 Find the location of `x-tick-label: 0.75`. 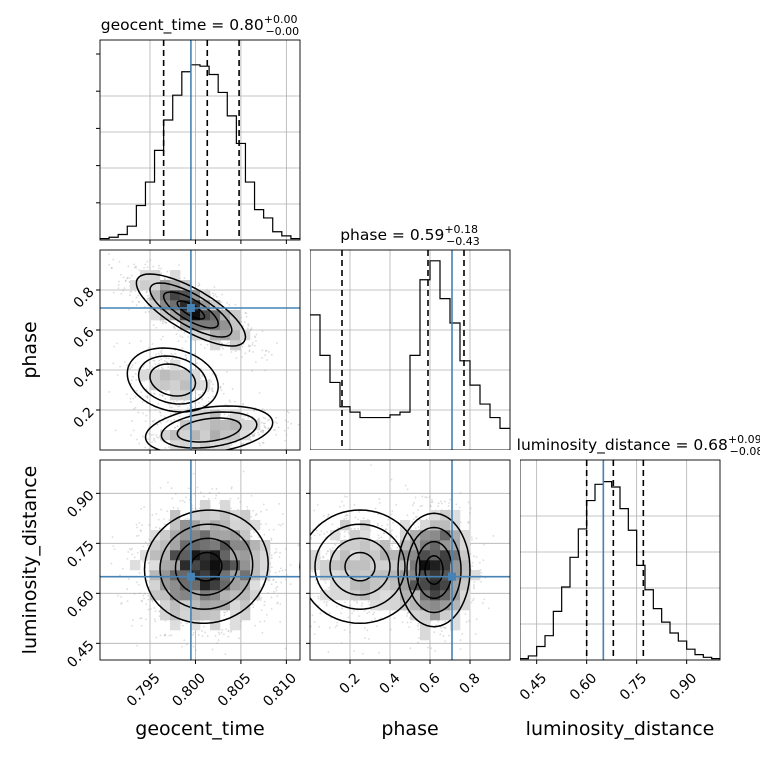

x-tick-label: 0.75 is located at coordinates (633, 686).